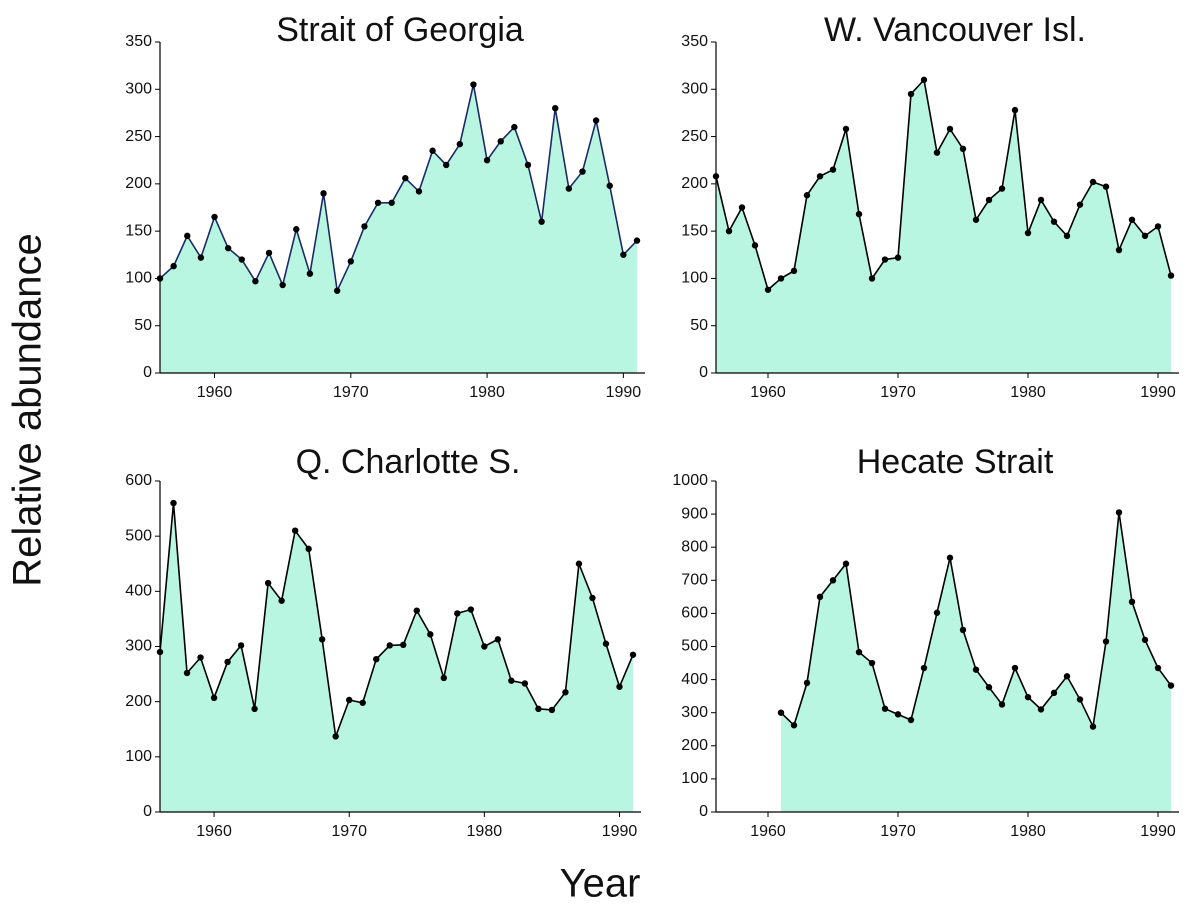 The width and height of the screenshot is (1199, 912). What do you see at coordinates (398, 229) in the screenshot?
I see `area-fill` at bounding box center [398, 229].